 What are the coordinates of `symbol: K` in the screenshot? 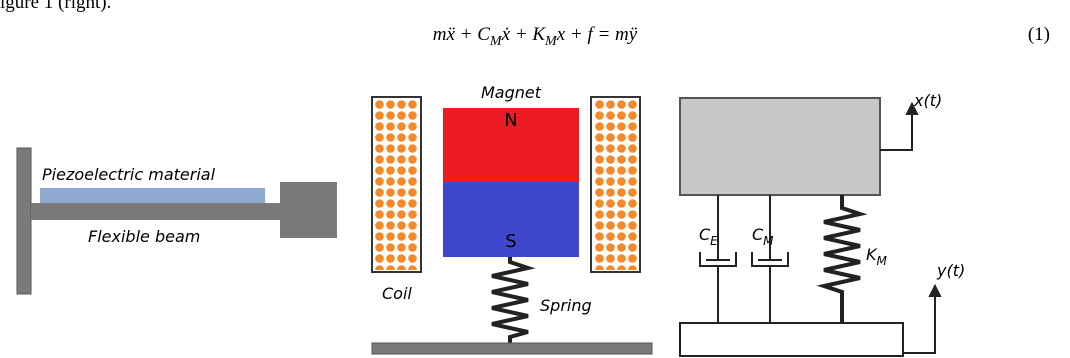 It's located at (872, 254).